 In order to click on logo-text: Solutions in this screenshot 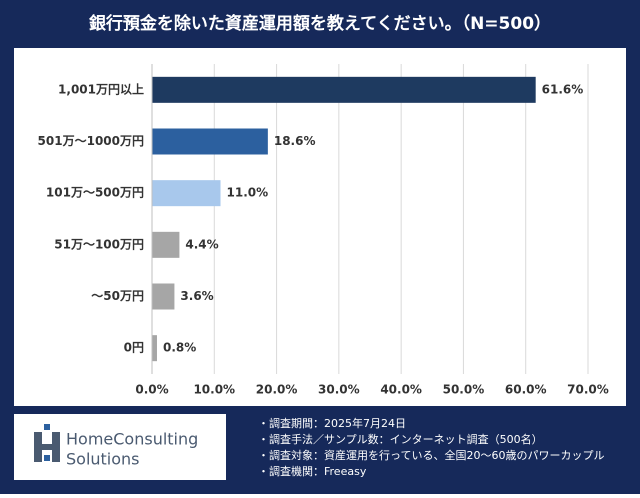, I will do `click(103, 459)`.